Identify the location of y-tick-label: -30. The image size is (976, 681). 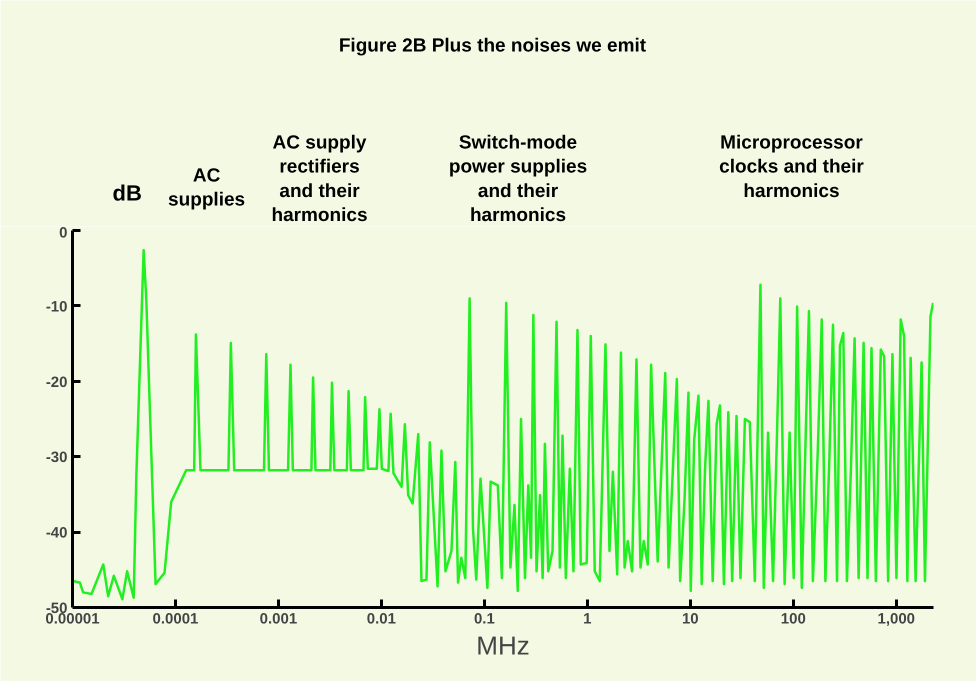
(57, 457).